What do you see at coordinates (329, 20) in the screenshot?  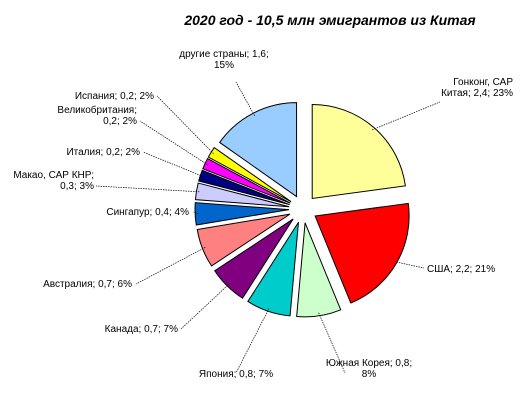 I see `chart-title: 2020 год - 10,5 млн эмигрантов из Китая` at bounding box center [329, 20].